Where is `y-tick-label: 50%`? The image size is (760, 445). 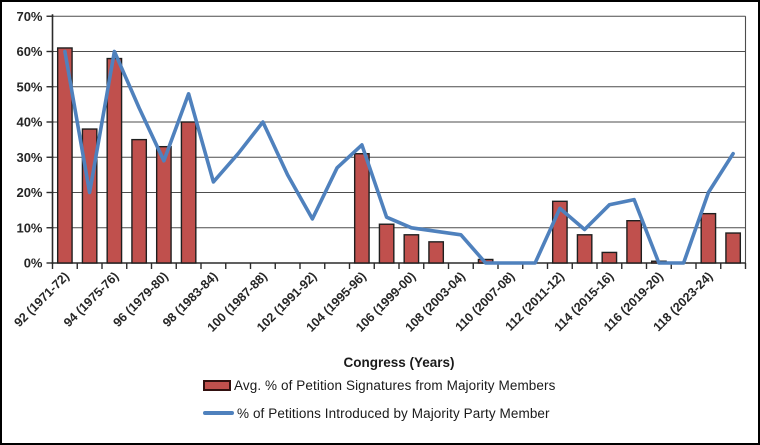
y-tick-label: 50% is located at coordinates (29, 86).